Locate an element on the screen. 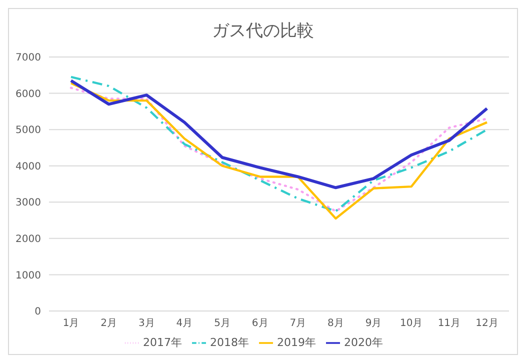  legend-label: 2019年 is located at coordinates (296, 342).